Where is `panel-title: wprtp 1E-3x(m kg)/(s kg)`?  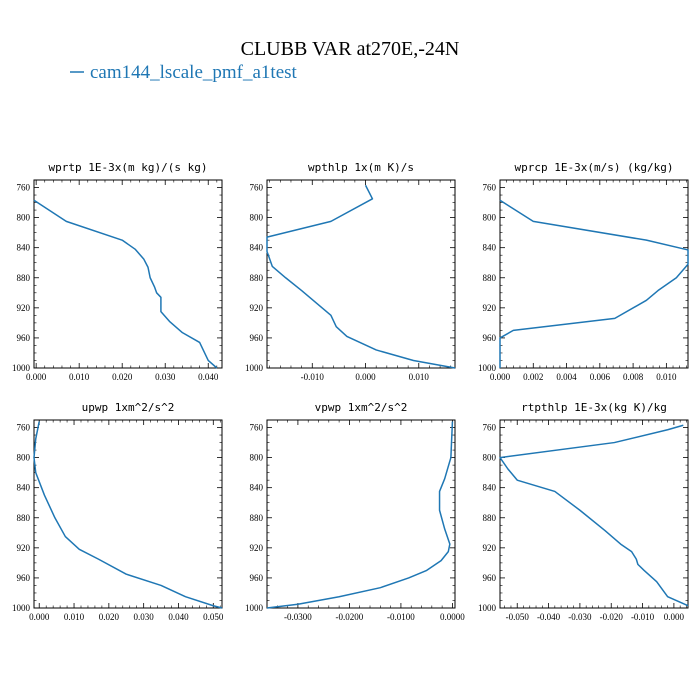
panel-title: wprtp 1E-3x(m kg)/(s kg) is located at coordinates (128, 167).